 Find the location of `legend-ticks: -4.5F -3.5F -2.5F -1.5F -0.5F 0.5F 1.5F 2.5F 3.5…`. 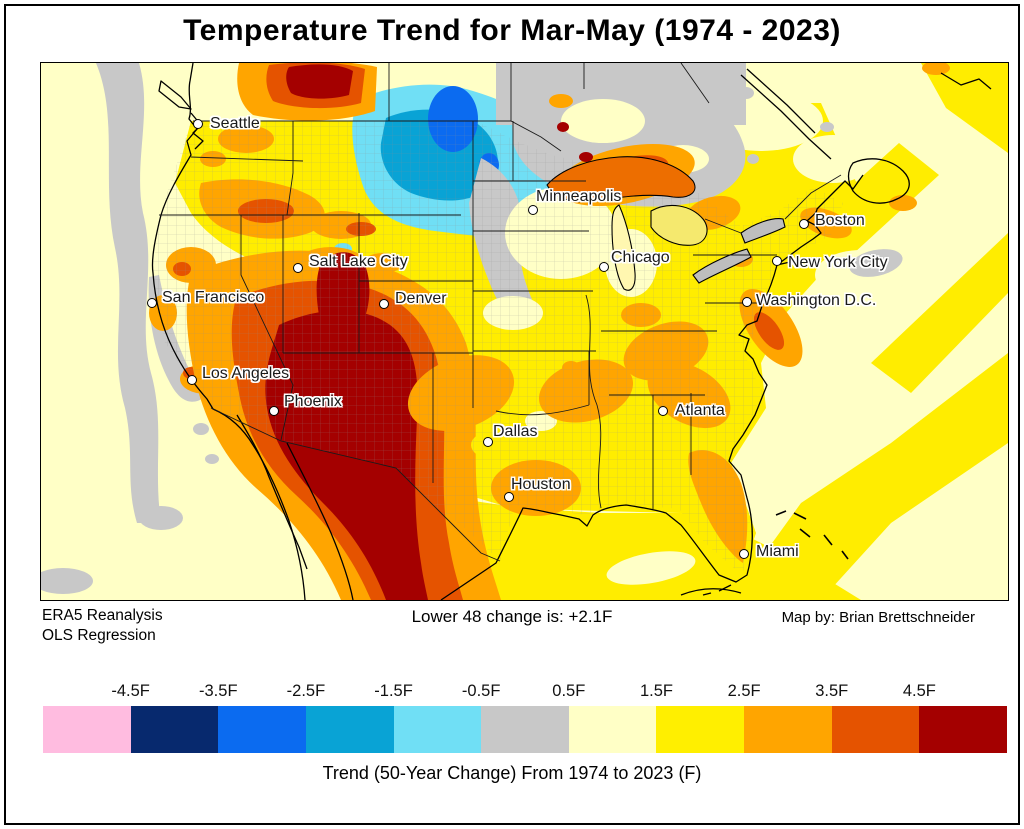

legend-ticks: -4.5F -3.5F -2.5F -1.5F -0.5F 0.5F 1.5F 2.5F 3.5… is located at coordinates (525, 693).